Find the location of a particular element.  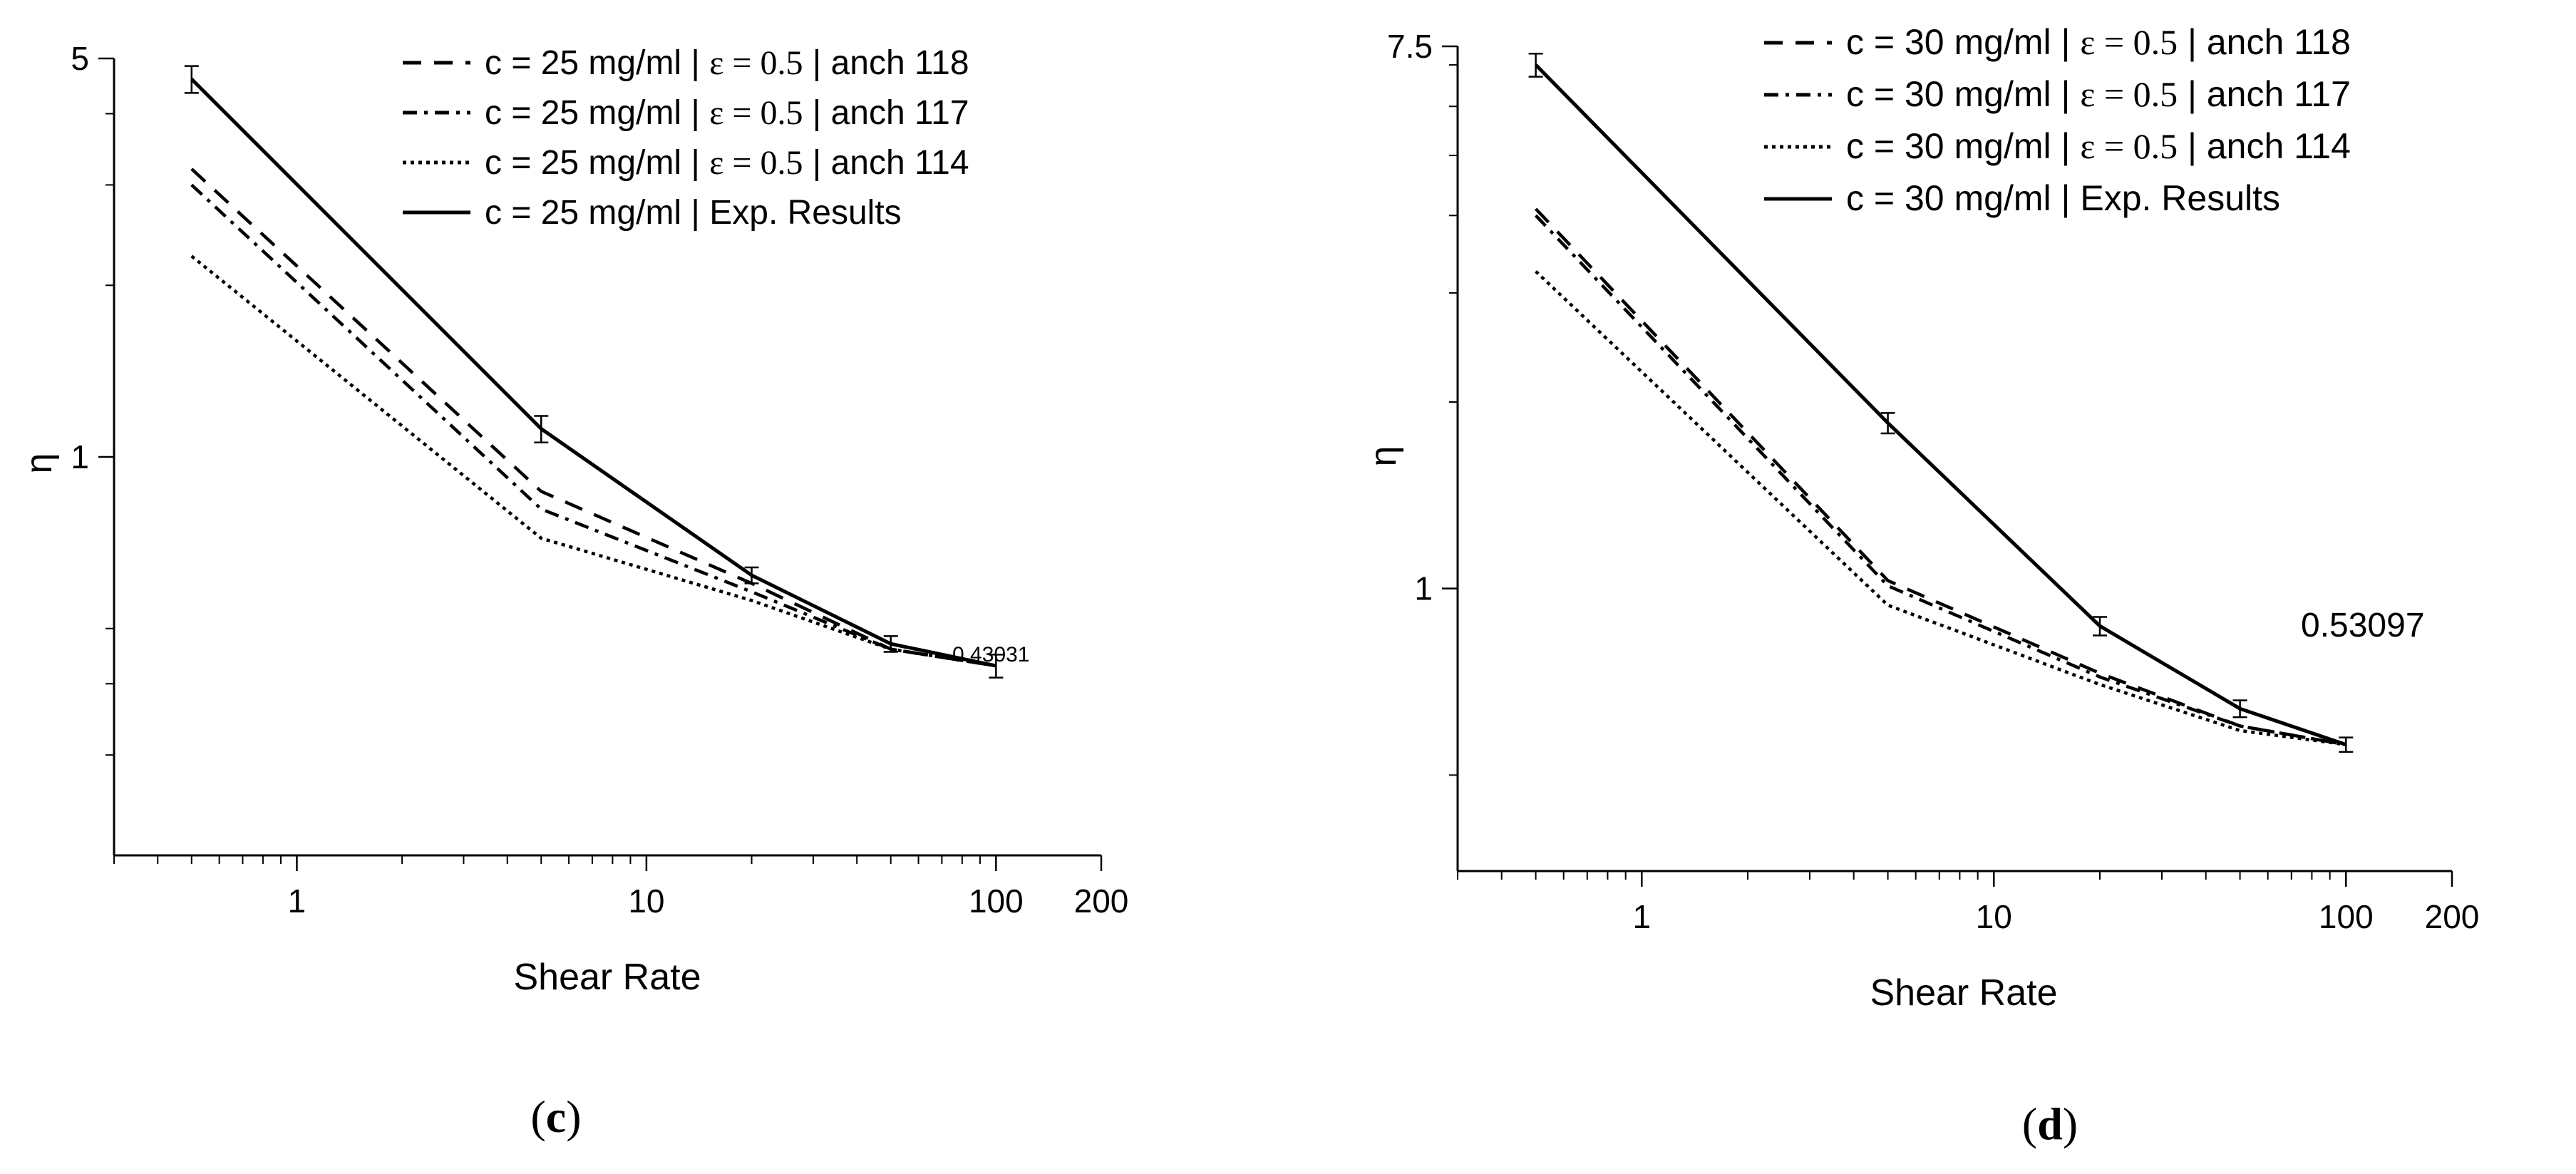

legend-item: c = 25 mg/ml | ε = 0.5 | anch 117 is located at coordinates (686, 113).